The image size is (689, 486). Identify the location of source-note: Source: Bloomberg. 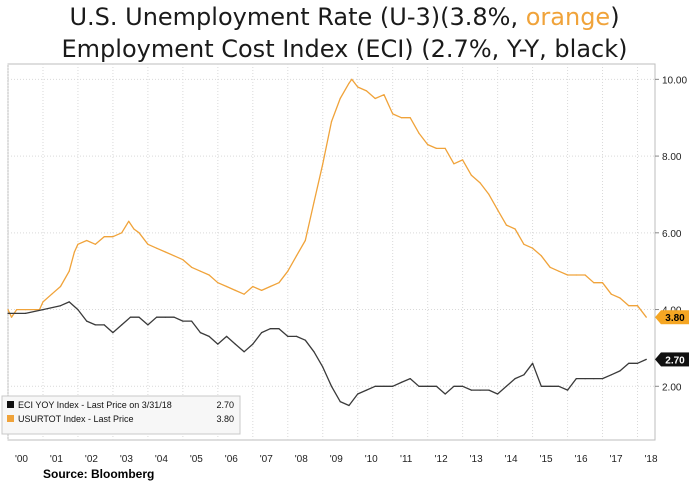
(99, 474).